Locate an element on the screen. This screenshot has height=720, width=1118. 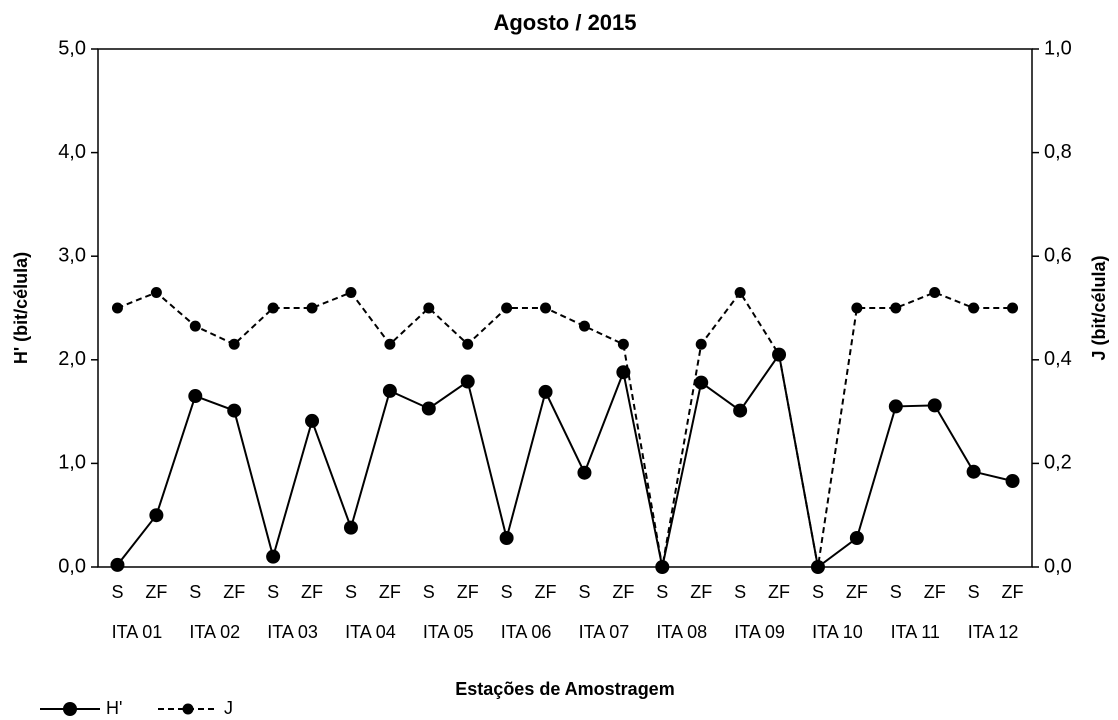
x-axis-title: Estações de Amostragem is located at coordinates (564, 689).